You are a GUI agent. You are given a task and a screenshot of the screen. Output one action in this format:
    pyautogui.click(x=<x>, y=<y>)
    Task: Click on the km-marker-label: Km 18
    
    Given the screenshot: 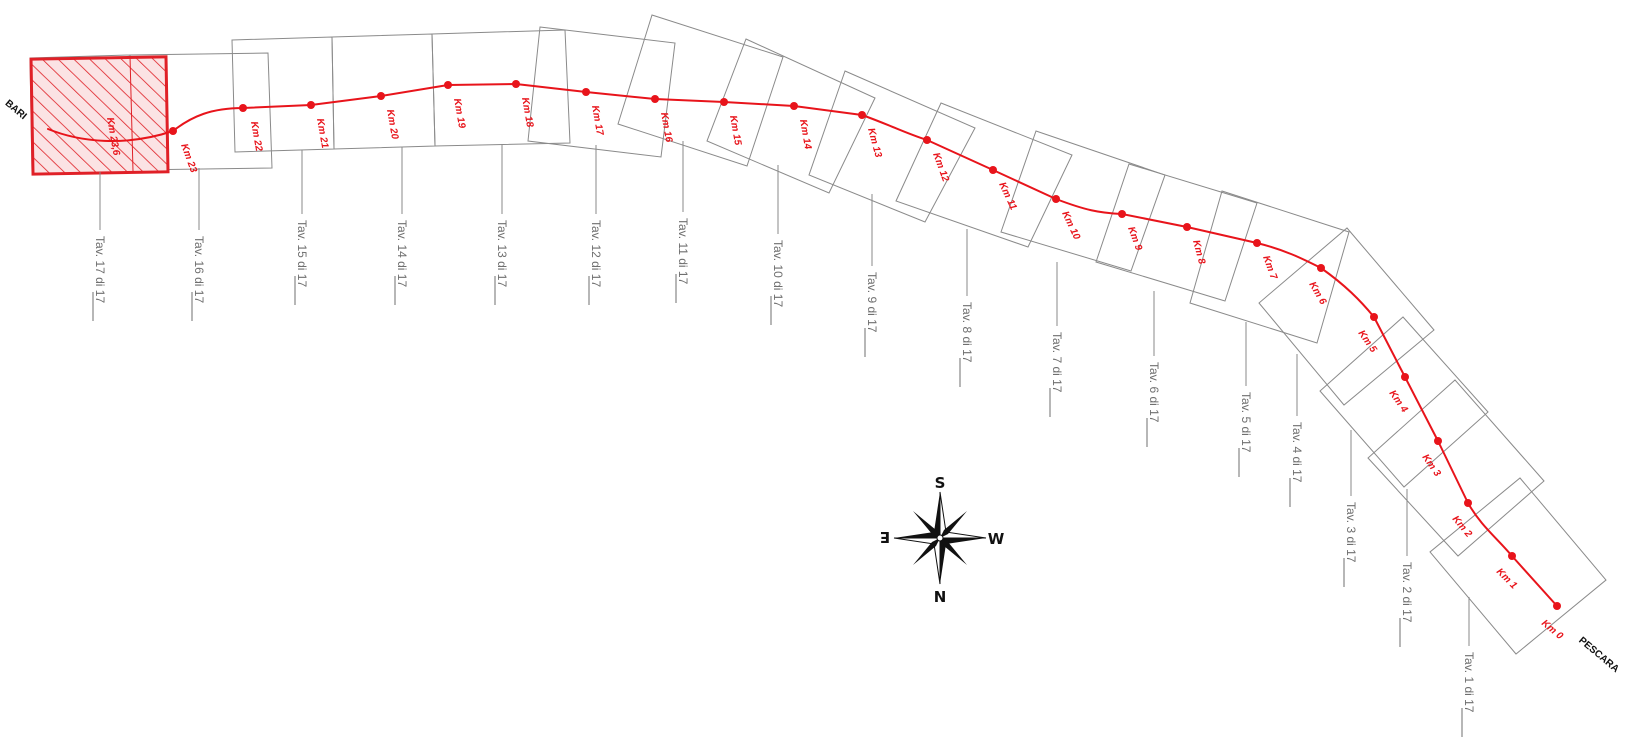 What is the action you would take?
    pyautogui.click(x=527, y=113)
    